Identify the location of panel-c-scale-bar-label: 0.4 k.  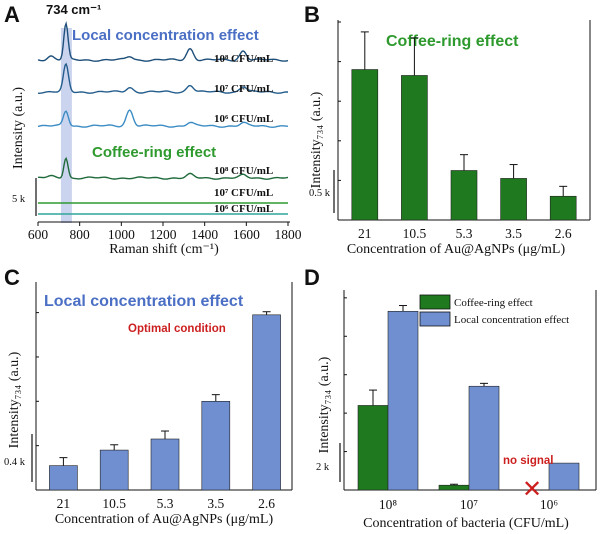
(15, 462).